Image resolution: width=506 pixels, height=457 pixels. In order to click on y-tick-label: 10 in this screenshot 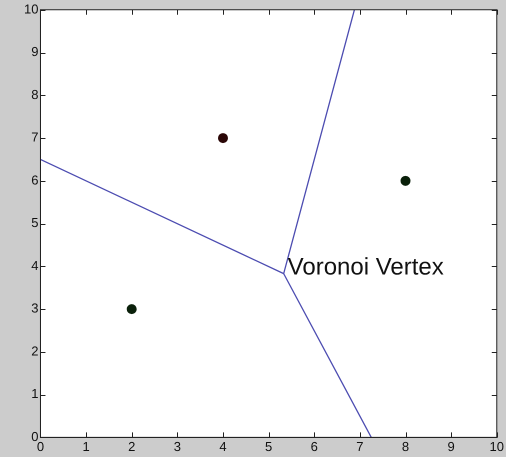, I will do `click(31, 8)`.